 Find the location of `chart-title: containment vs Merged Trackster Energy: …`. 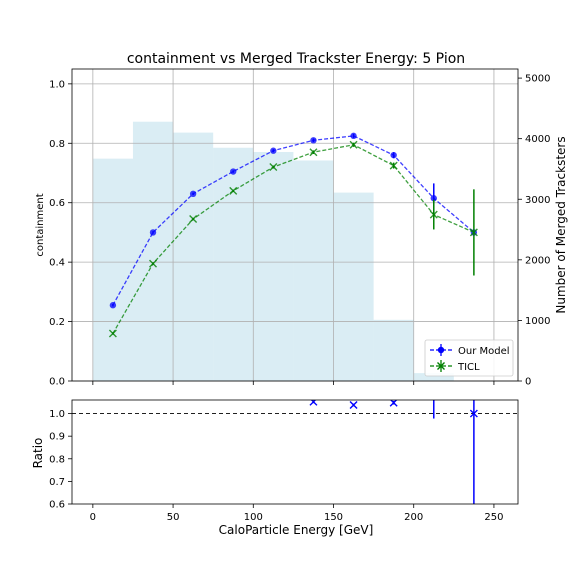

chart-title: containment vs Merged Trackster Energy: … is located at coordinates (296, 59).